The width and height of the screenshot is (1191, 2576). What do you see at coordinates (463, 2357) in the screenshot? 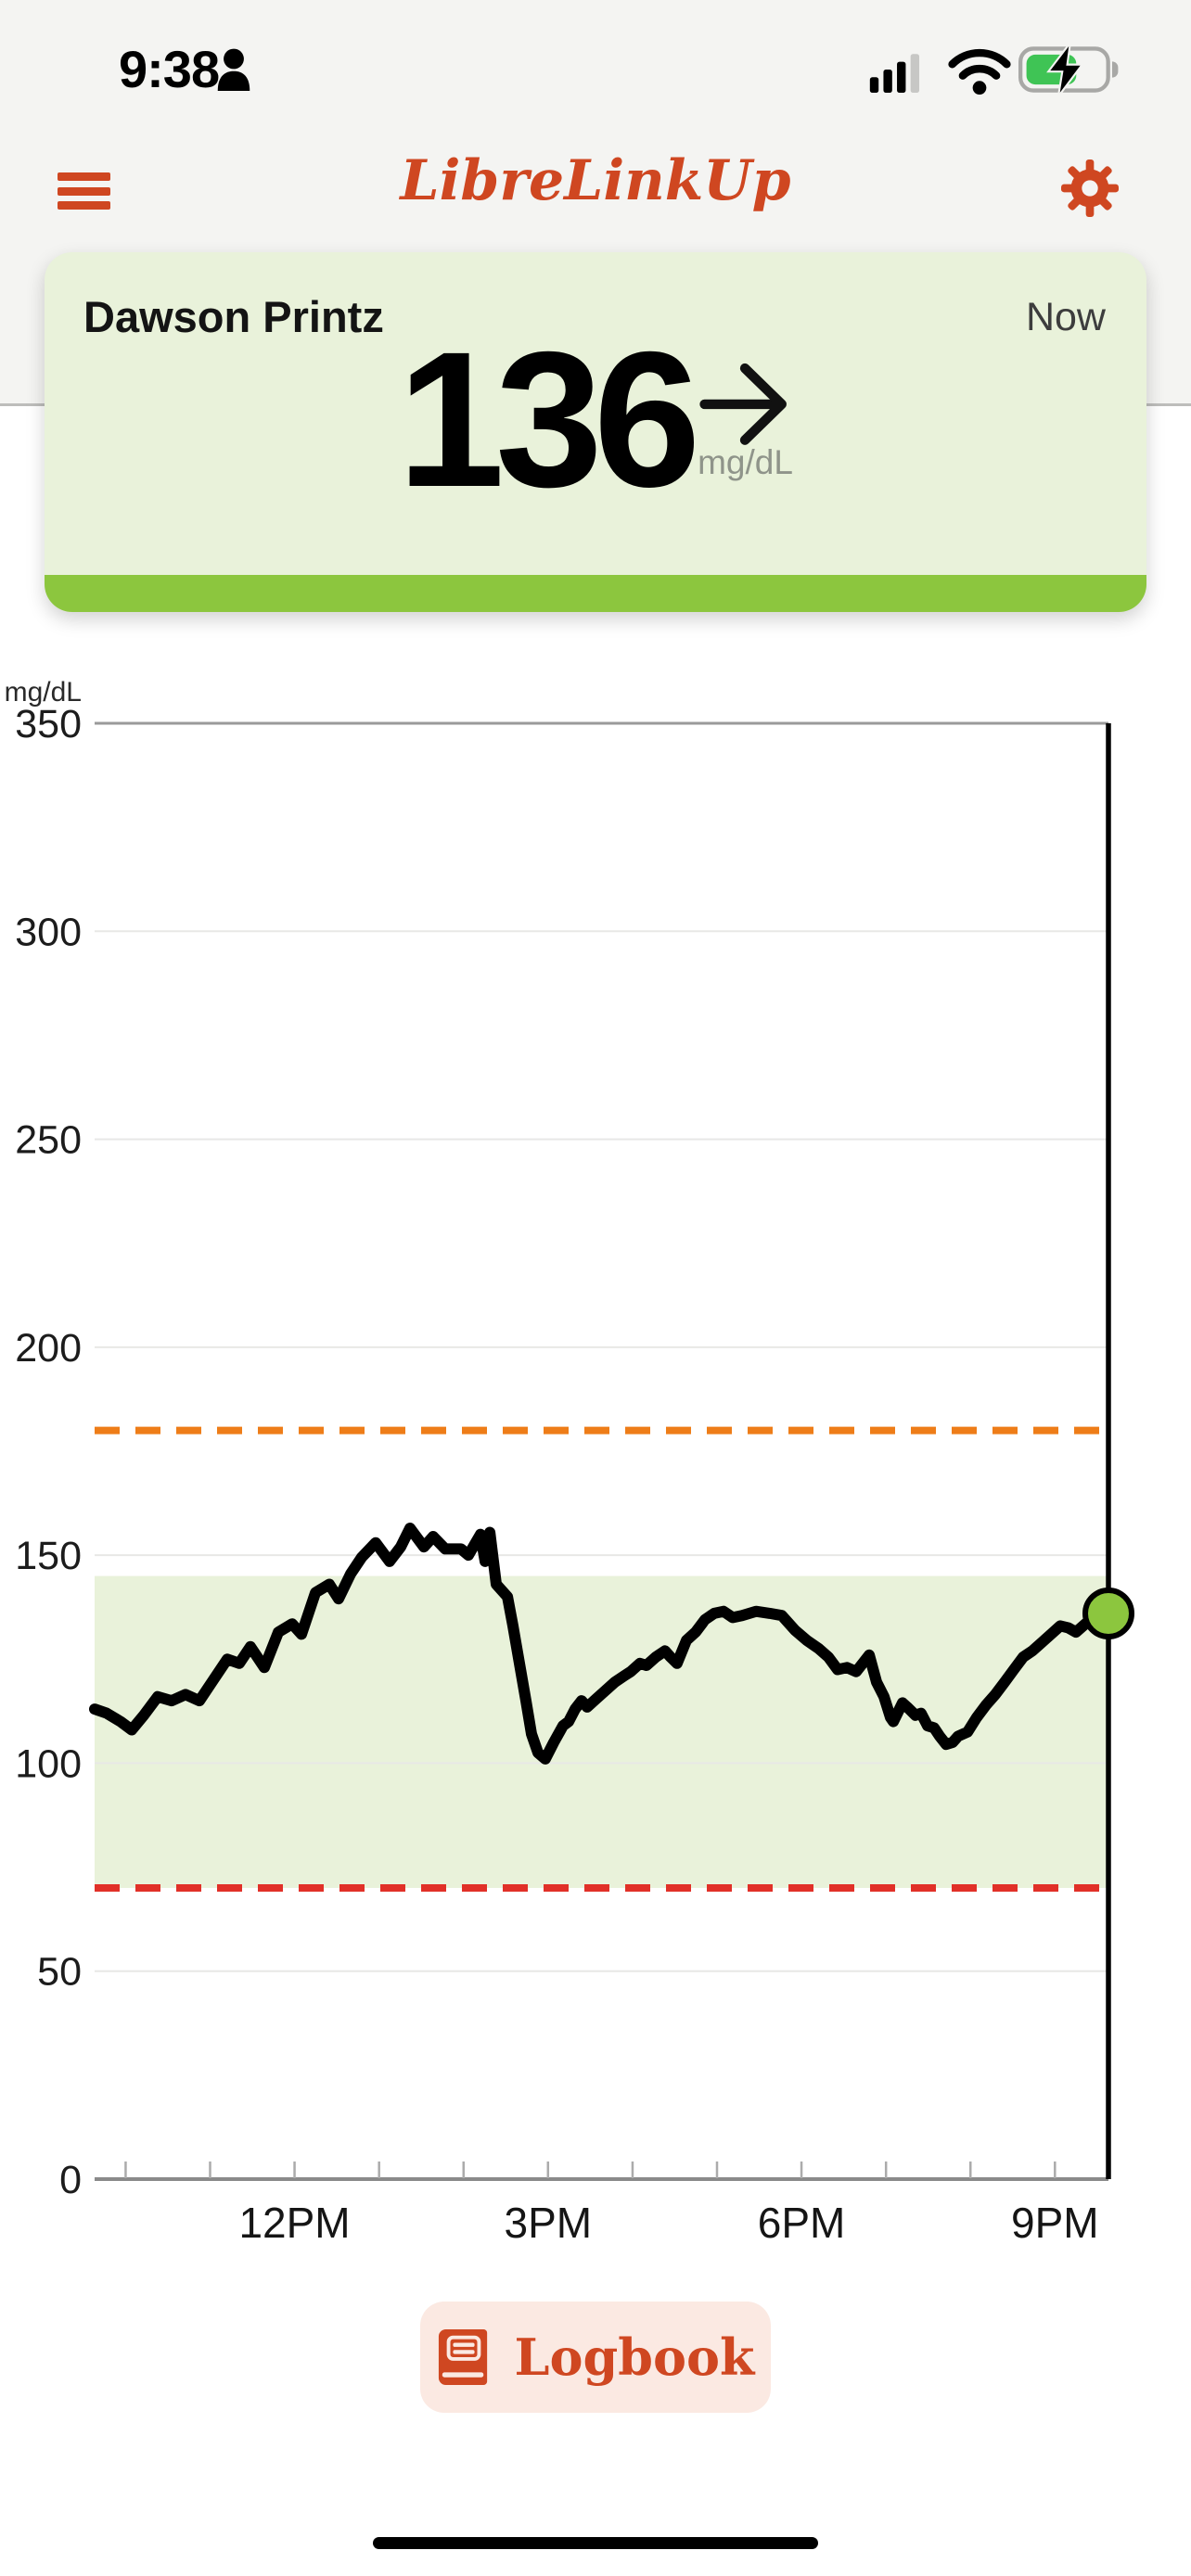
I see `book-icon` at bounding box center [463, 2357].